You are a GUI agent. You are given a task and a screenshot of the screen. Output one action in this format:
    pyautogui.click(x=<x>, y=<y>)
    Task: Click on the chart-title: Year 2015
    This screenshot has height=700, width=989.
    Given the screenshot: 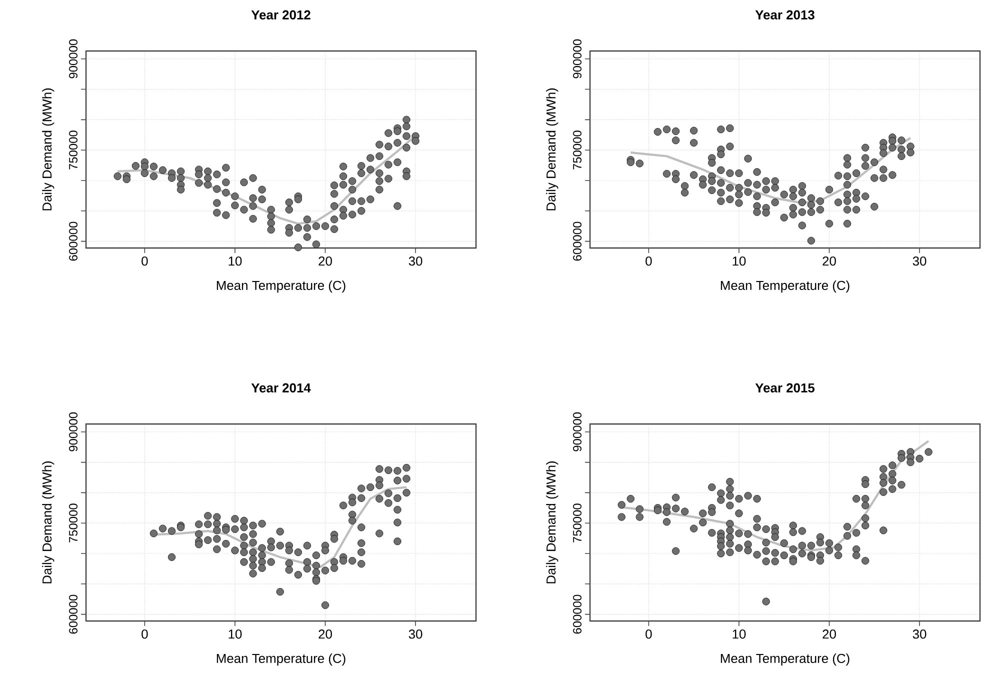 What is the action you would take?
    pyautogui.click(x=785, y=387)
    